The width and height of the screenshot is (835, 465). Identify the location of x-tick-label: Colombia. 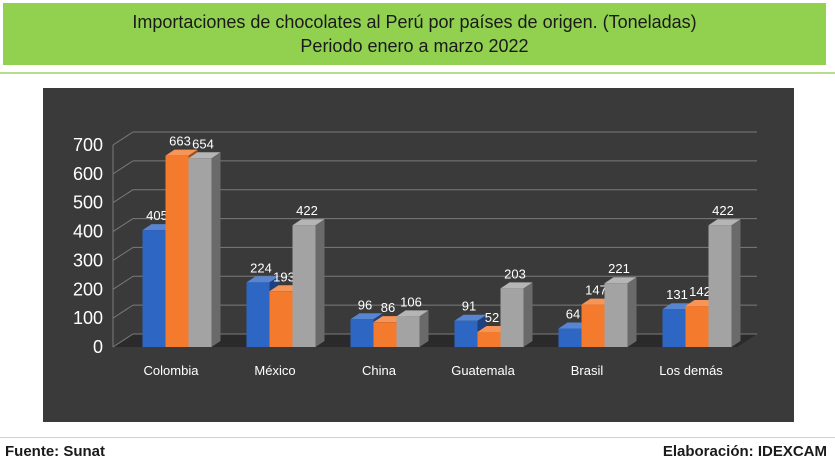
(172, 370).